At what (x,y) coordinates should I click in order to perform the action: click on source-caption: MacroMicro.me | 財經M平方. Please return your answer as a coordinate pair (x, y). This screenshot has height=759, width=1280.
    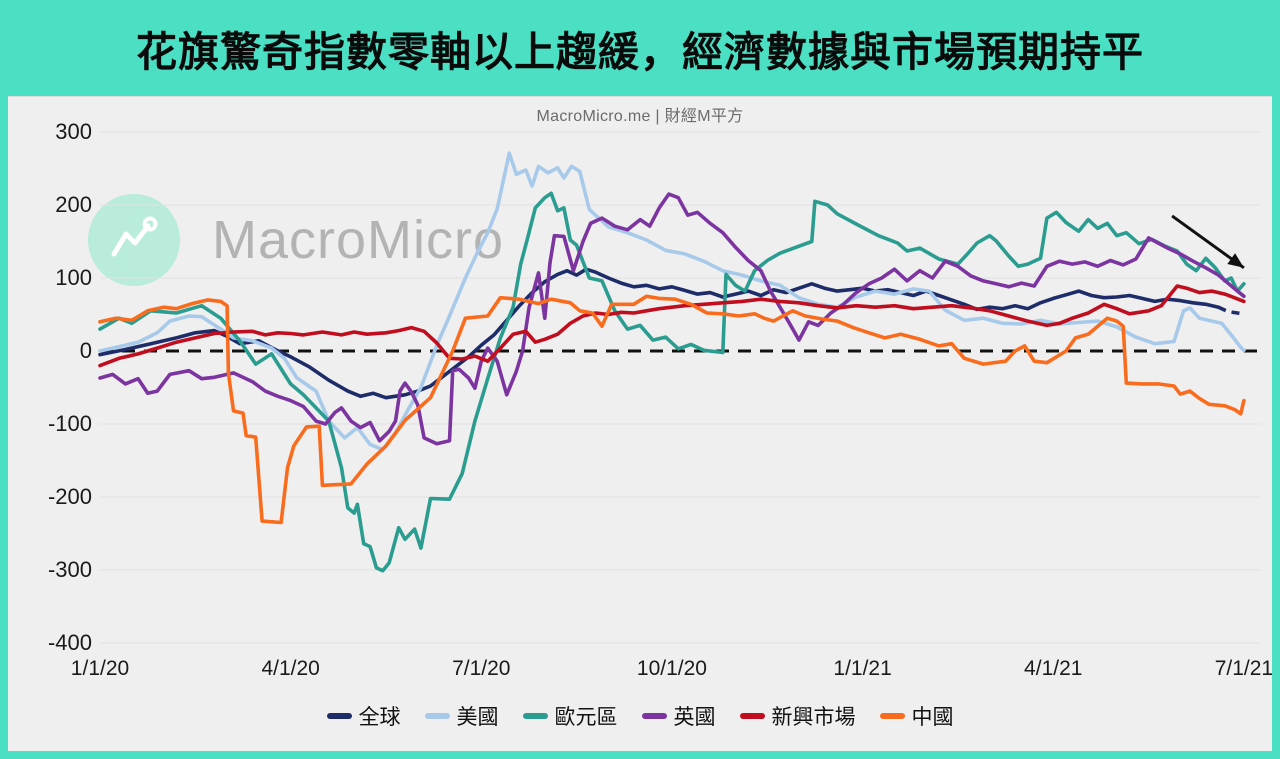
    Looking at the image, I should click on (640, 116).